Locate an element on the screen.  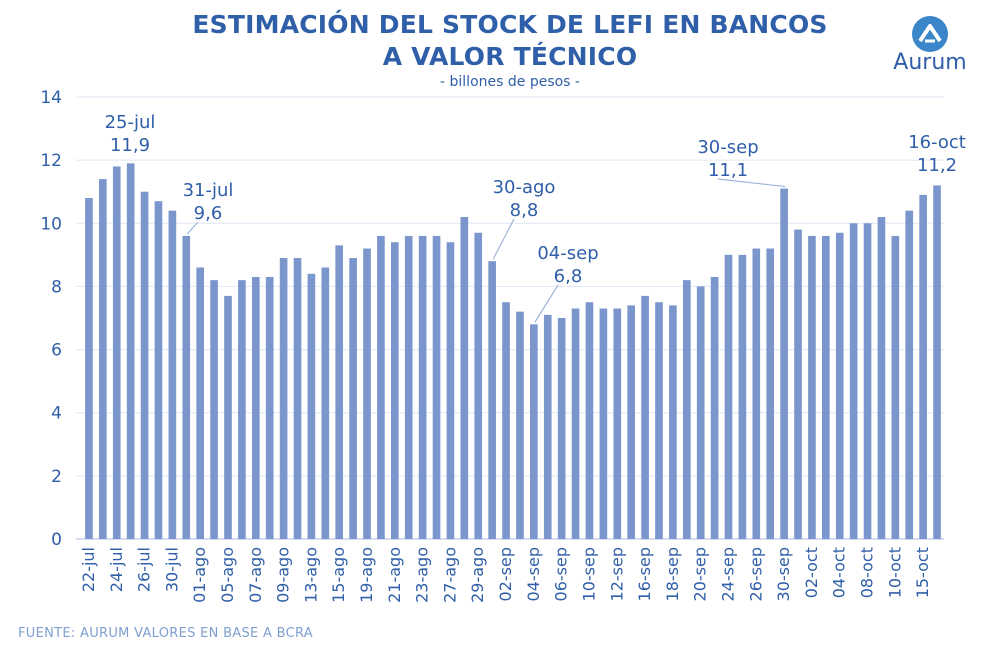
x-tick-label: 07-ago is located at coordinates (255, 575).